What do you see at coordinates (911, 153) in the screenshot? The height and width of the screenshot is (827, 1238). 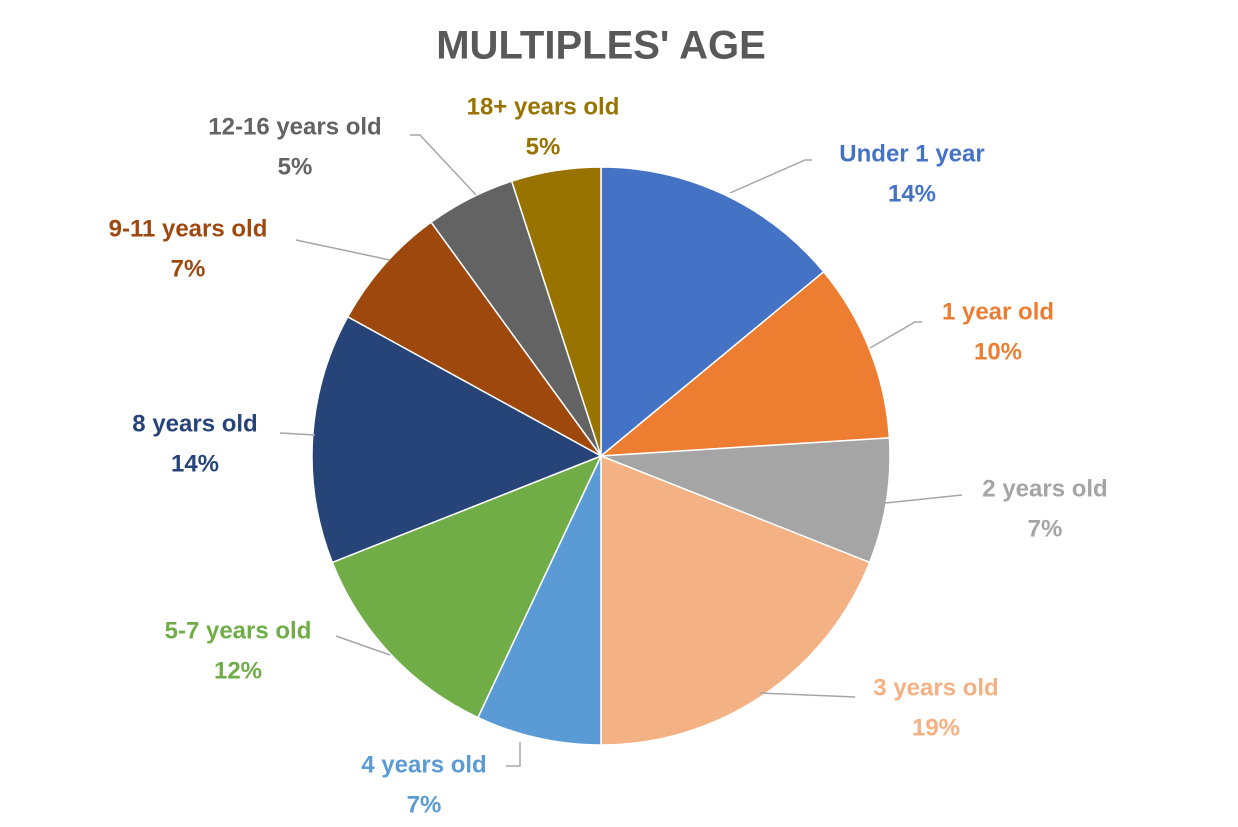 I see `category-label: Under 1 year` at bounding box center [911, 153].